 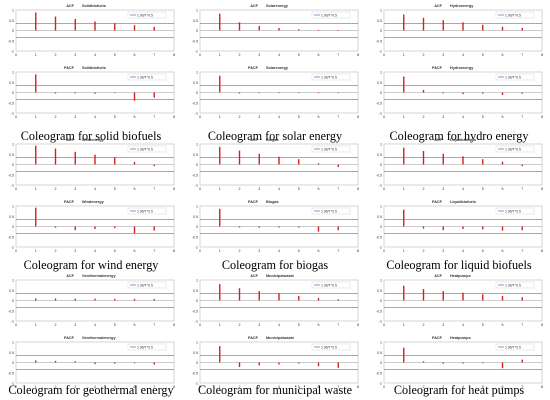 I want to click on legend-box, so click(x=331, y=77).